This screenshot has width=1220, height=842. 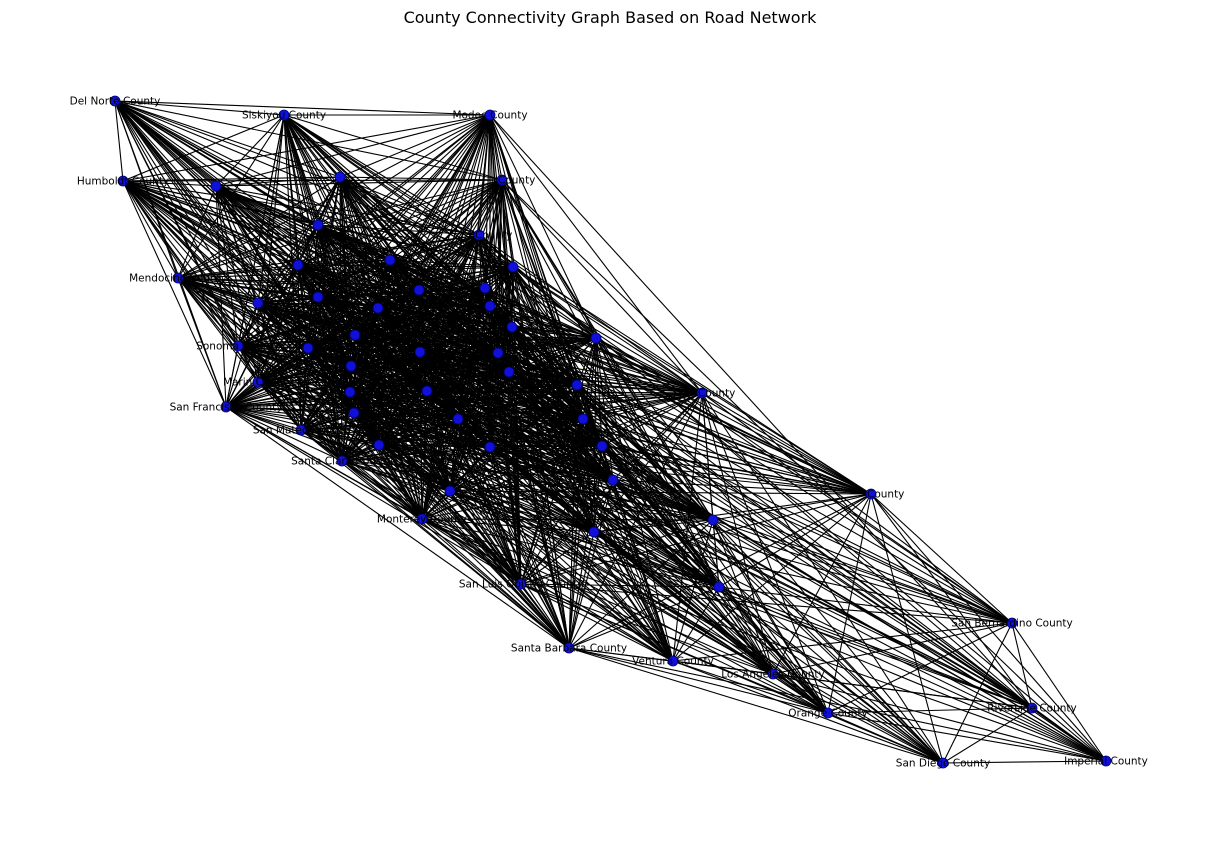 I want to click on edge-san-mateo-kings, so click(x=447, y=481).